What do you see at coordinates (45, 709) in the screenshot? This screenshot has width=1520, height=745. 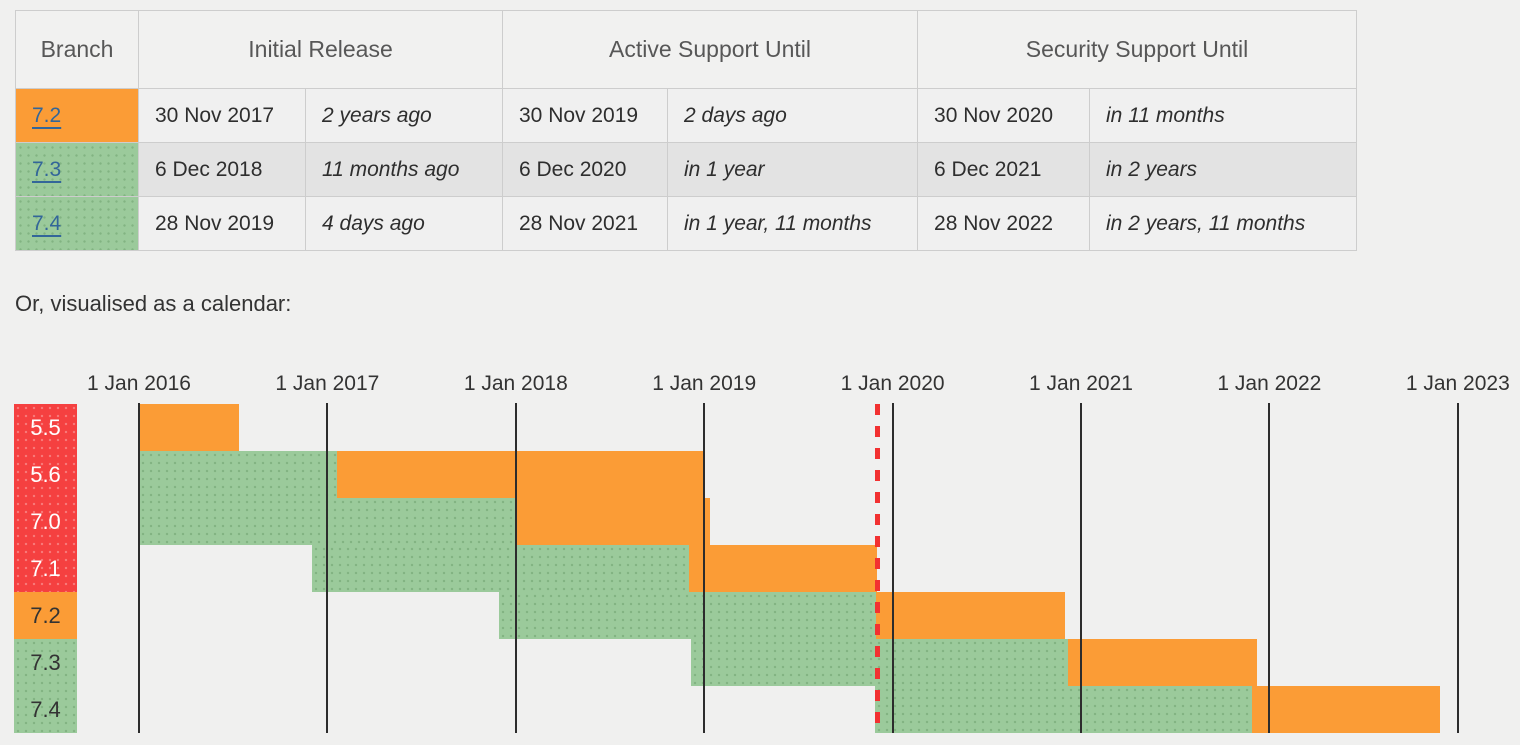 I see `chart-branch-label-7.4: 7.4` at bounding box center [45, 709].